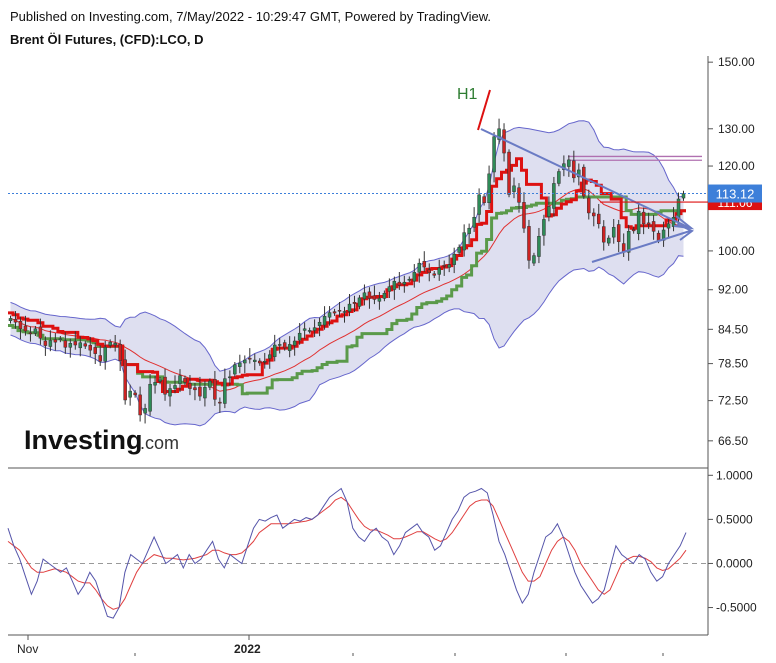 The height and width of the screenshot is (663, 776). What do you see at coordinates (340, 645) in the screenshot?
I see `time-axis: Nov 2022` at bounding box center [340, 645].